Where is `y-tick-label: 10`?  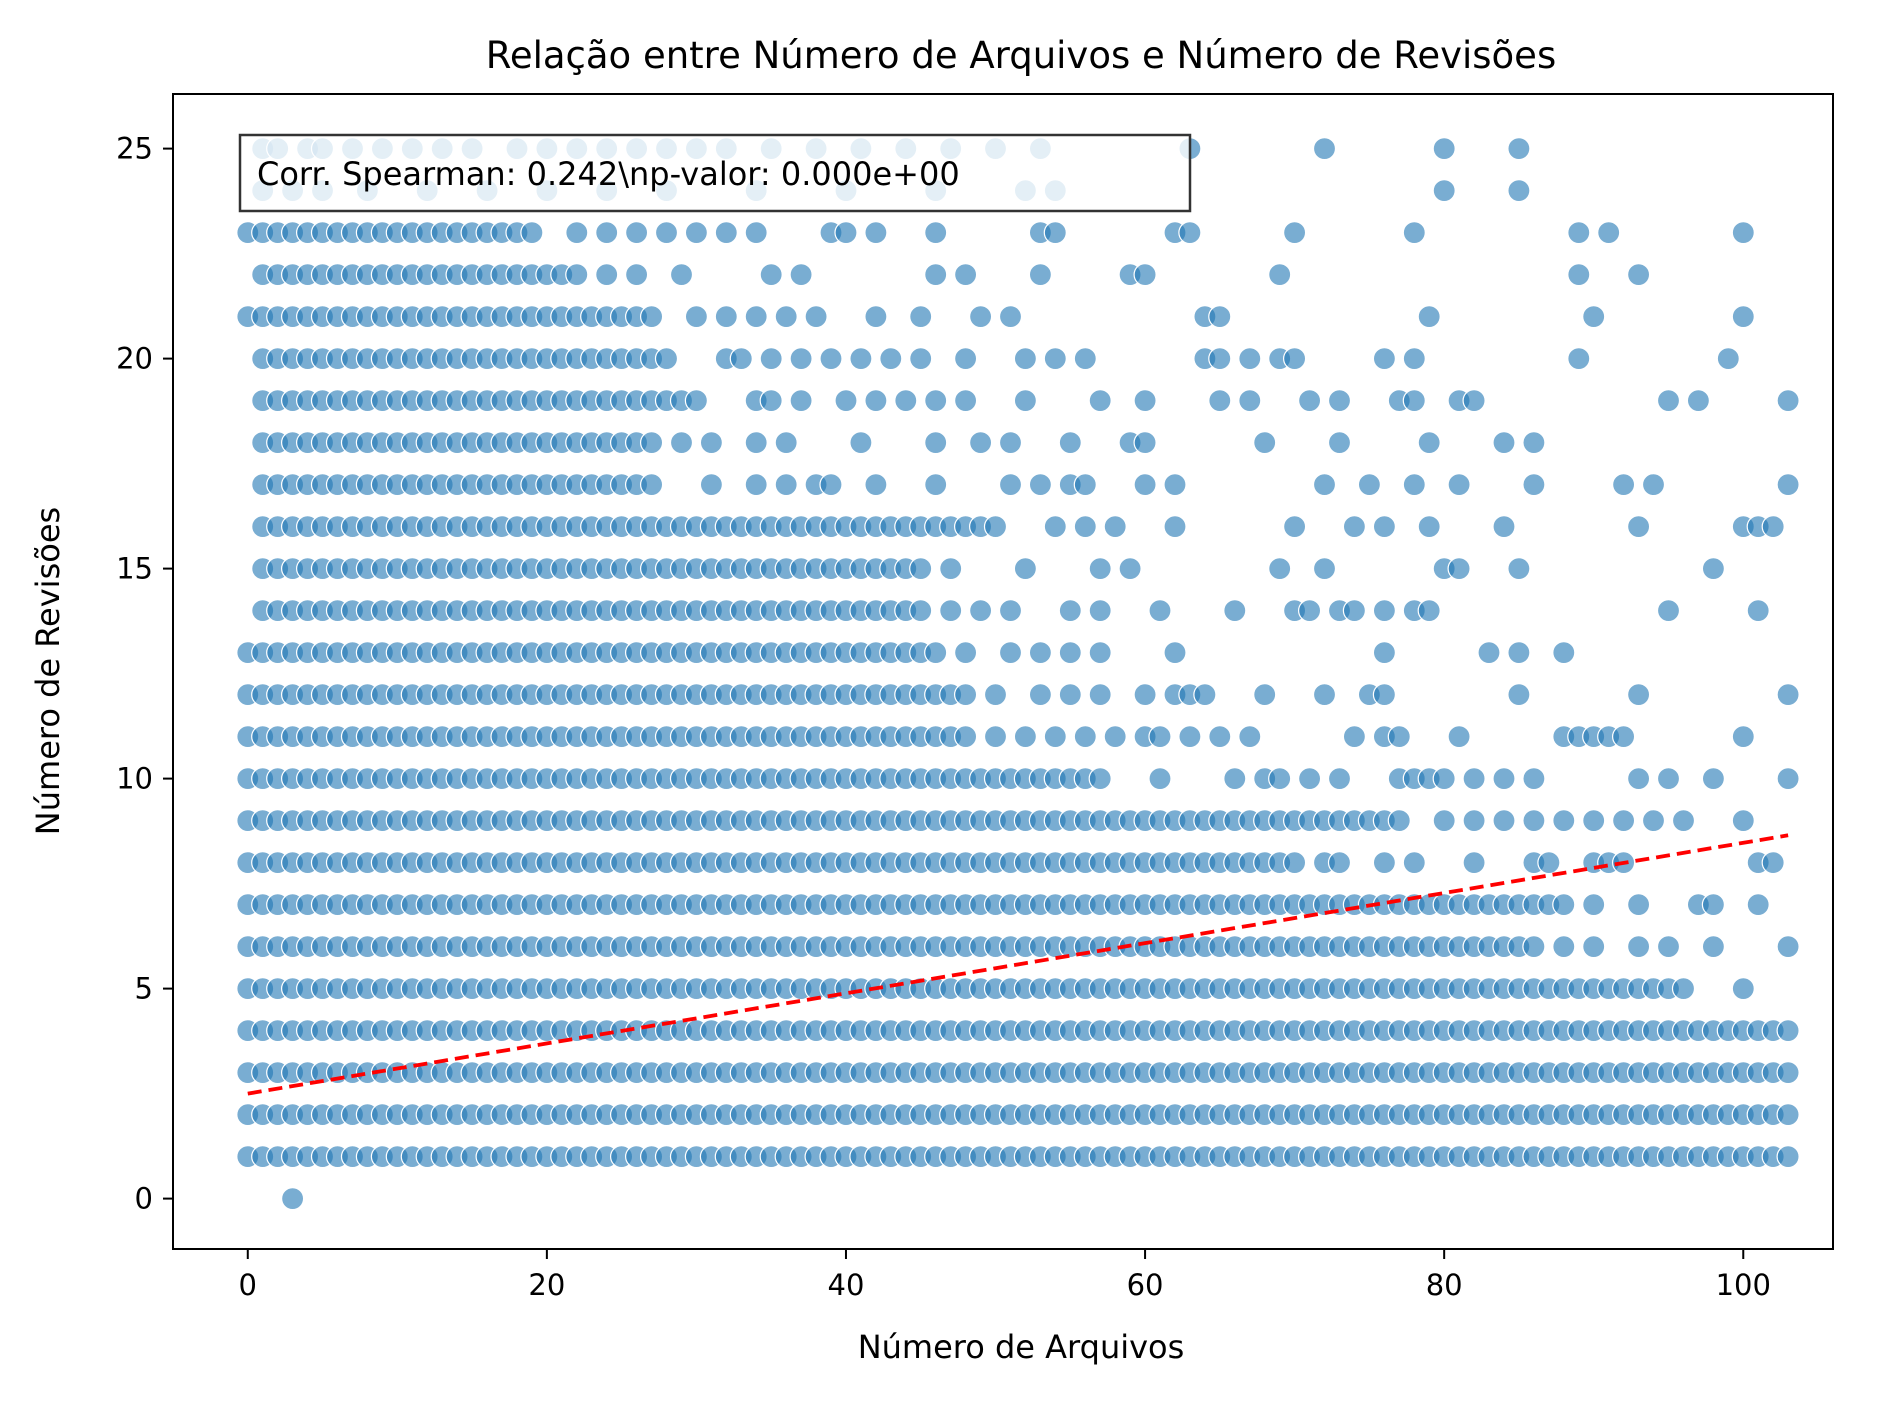
y-tick-label: 10 is located at coordinates (134, 779).